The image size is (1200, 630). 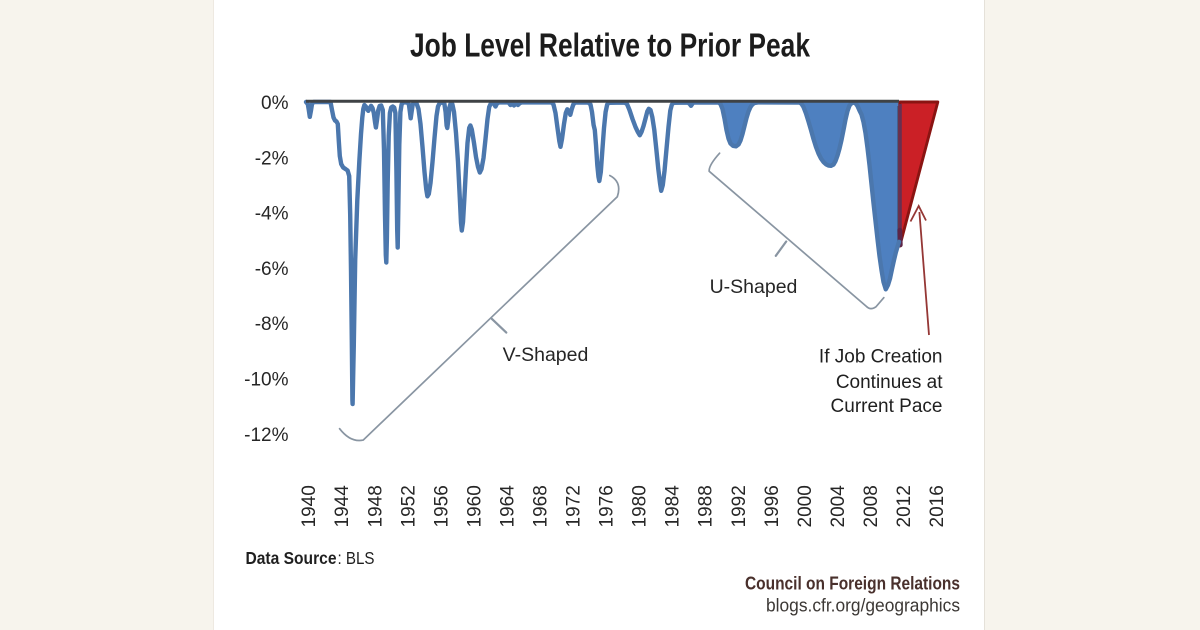 What do you see at coordinates (805, 506) in the screenshot?
I see `svg-text: 2000` at bounding box center [805, 506].